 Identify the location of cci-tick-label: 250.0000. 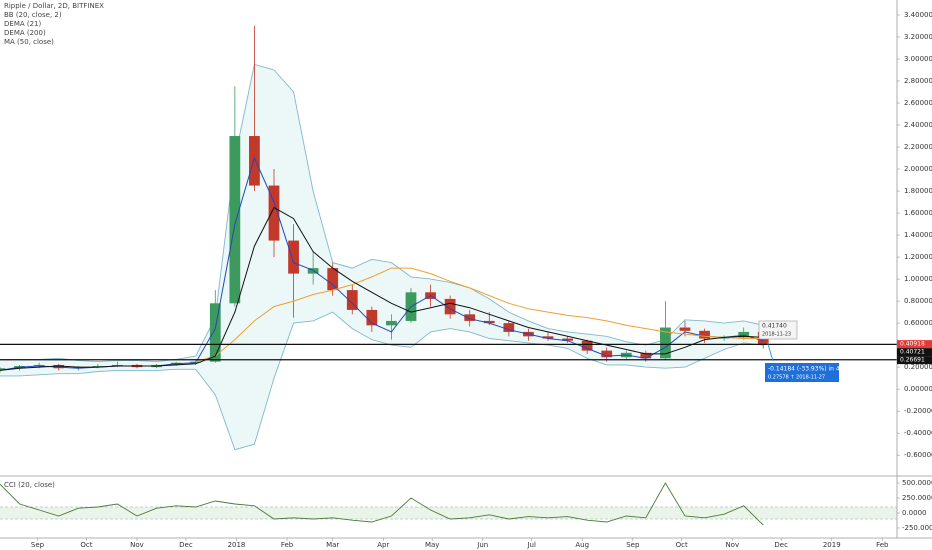
(917, 498).